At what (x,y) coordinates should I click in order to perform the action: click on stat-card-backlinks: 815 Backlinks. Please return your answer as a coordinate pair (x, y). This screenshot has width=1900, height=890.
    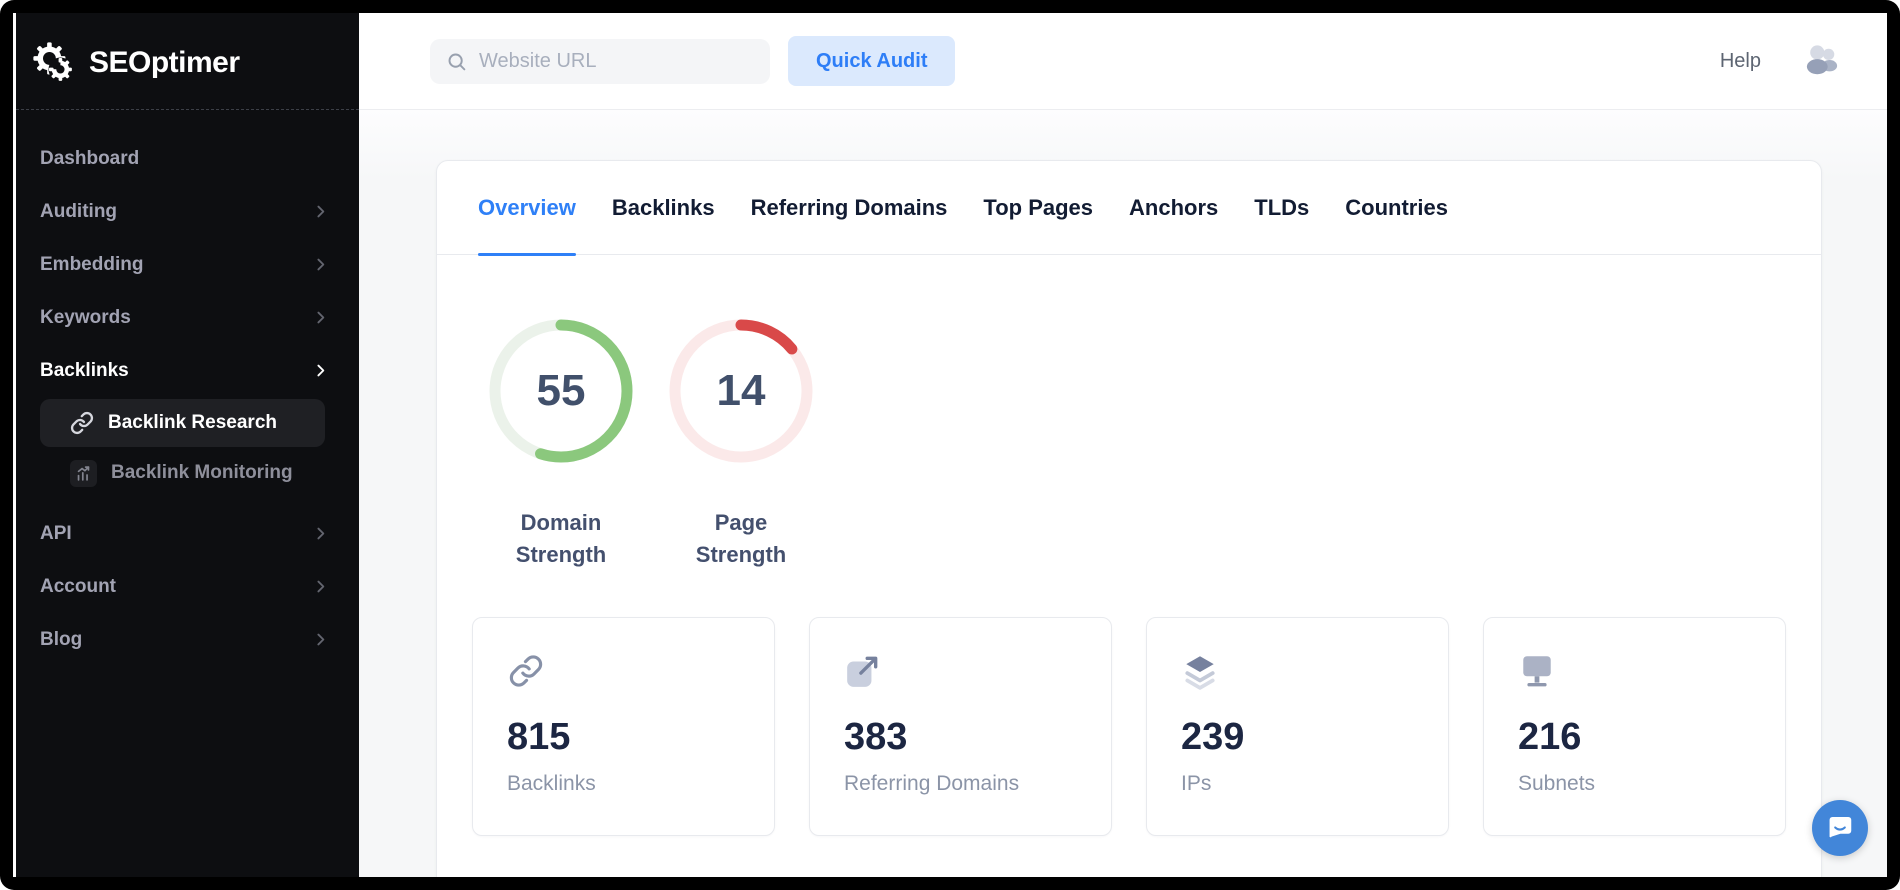
    Looking at the image, I should click on (623, 726).